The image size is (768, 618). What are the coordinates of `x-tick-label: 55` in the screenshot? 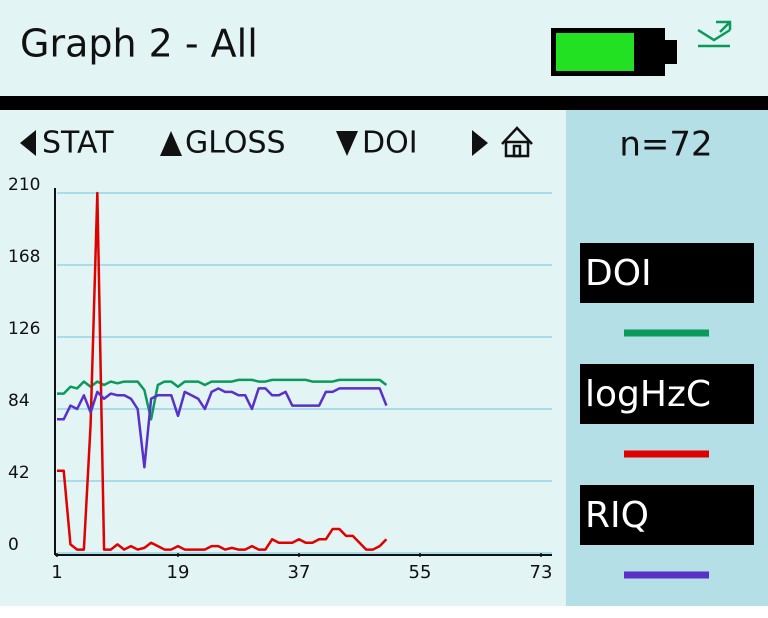 It's located at (420, 572).